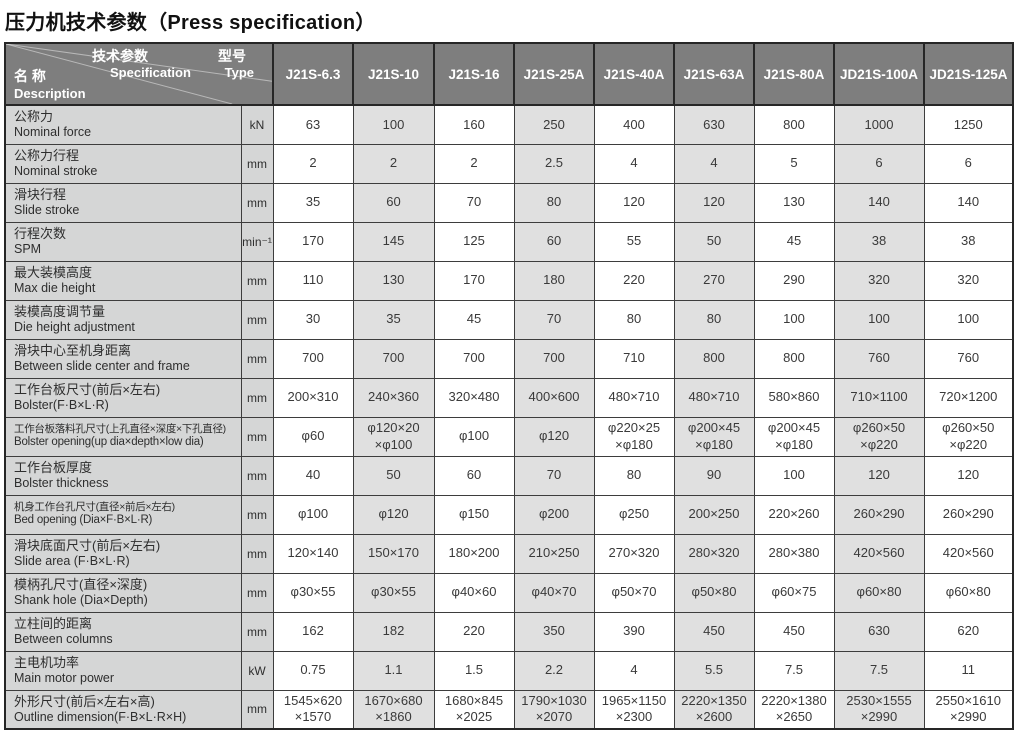 This screenshot has height=733, width=1016. I want to click on value-cell: 1680×845 ×2025, so click(474, 709).